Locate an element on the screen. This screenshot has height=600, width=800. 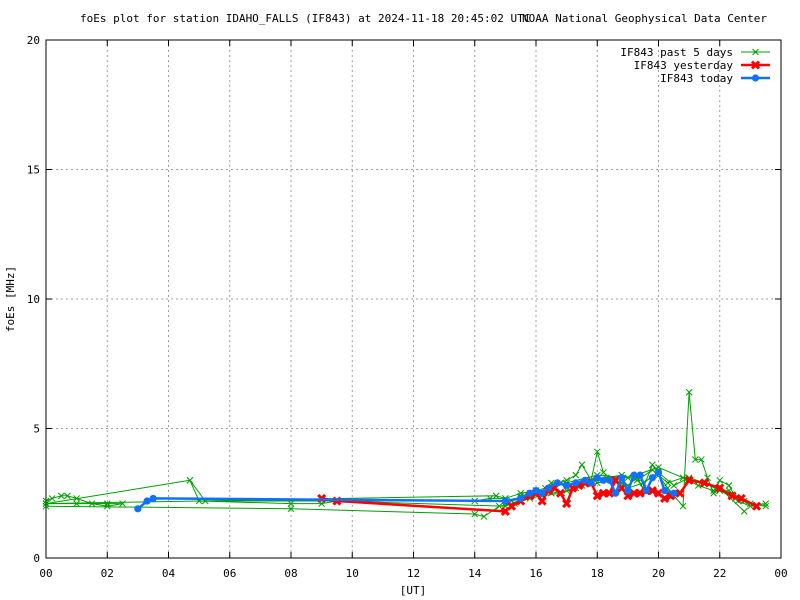
x-tick-label: 06 is located at coordinates (229, 573).